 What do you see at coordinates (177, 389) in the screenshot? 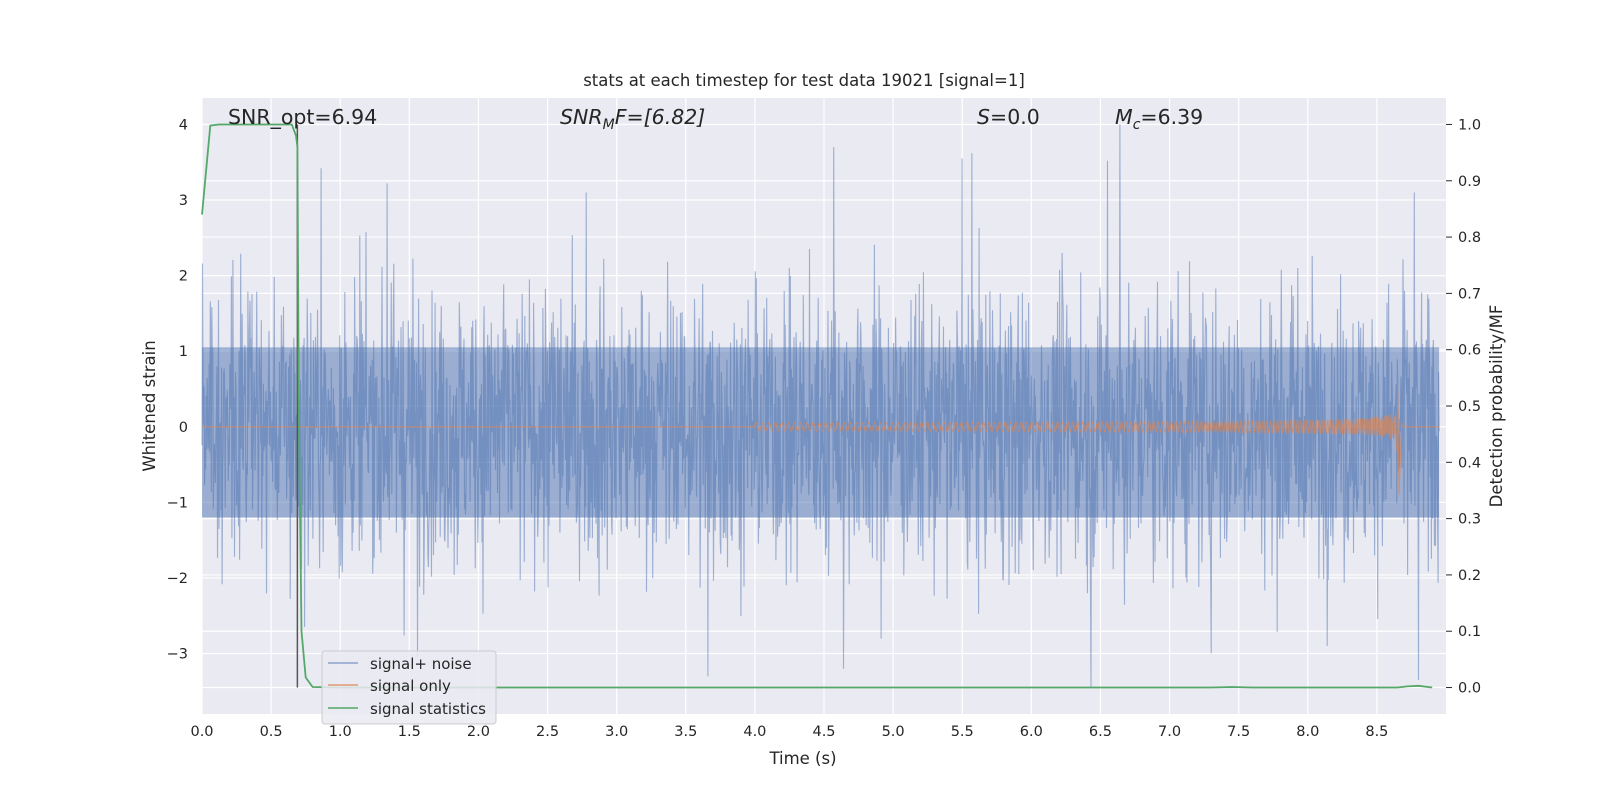
I see `y-axis-ticks: −3 −2 −1 0 1 2 3 4` at bounding box center [177, 389].